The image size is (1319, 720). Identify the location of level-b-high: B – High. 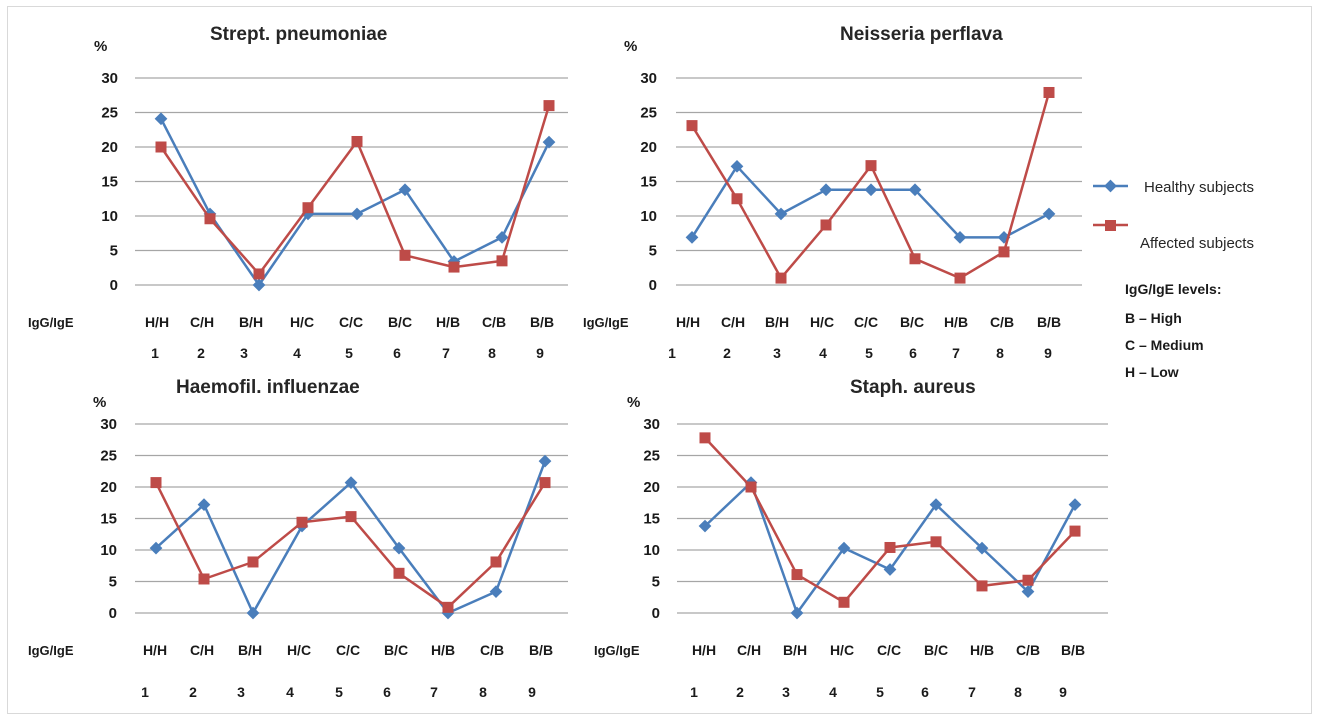
(1153, 318).